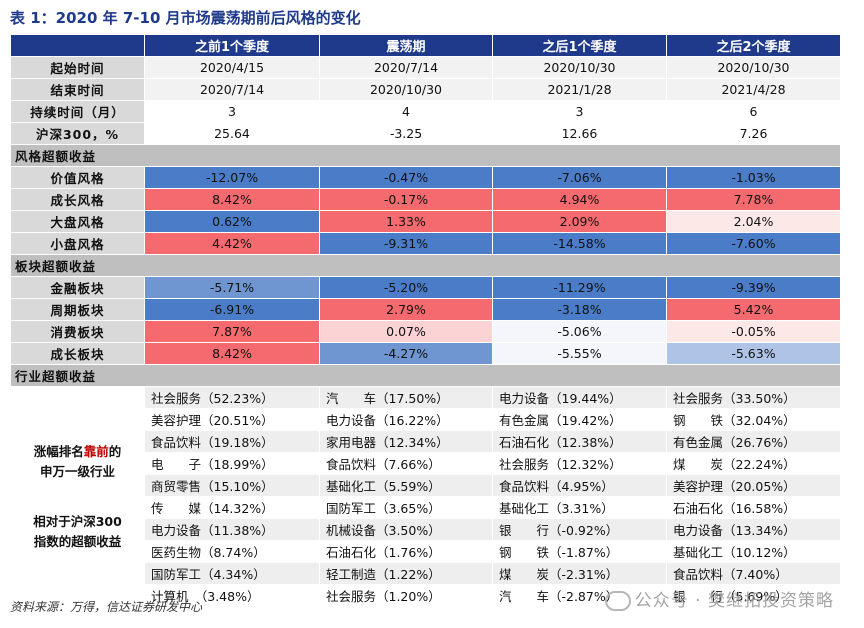  Describe the element at coordinates (77, 521) in the screenshot. I see `industry-label-text: 相对于沪深300` at that location.